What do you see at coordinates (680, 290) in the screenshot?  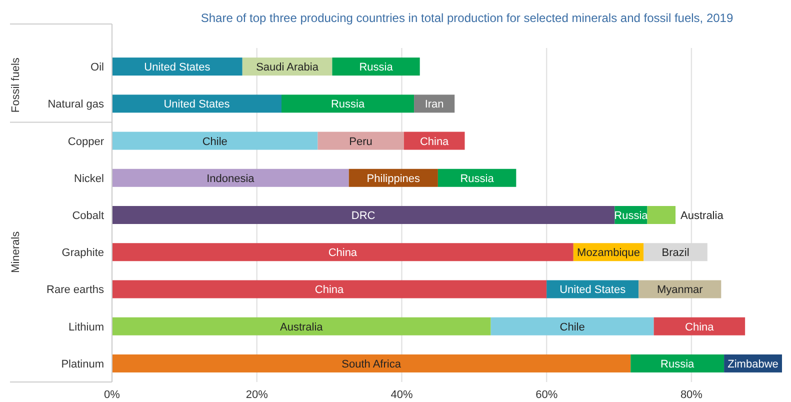 I see `data-label: Myanmar` at bounding box center [680, 290].